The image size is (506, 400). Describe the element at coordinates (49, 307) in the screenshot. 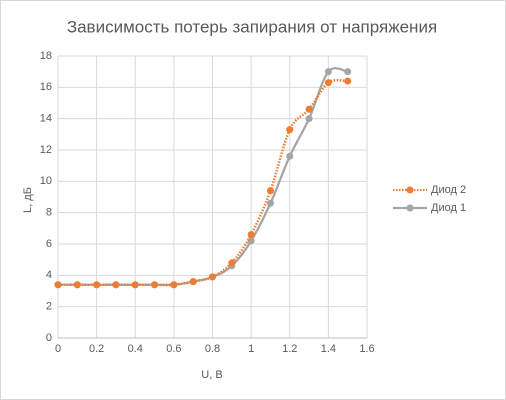

I see `y-tick-label: 2` at that location.